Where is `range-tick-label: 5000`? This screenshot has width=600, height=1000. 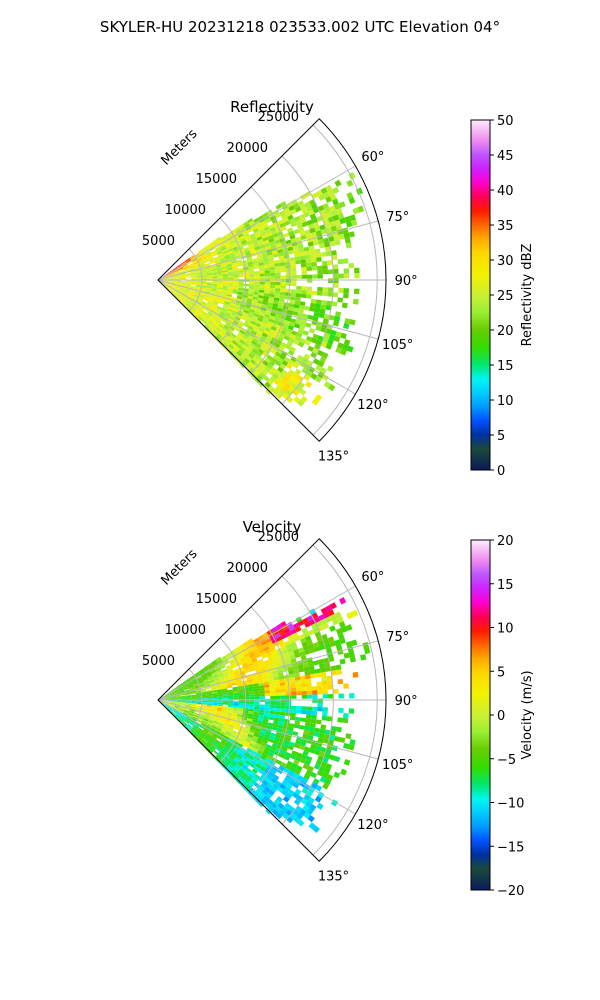 range-tick-label: 5000 is located at coordinates (158, 241).